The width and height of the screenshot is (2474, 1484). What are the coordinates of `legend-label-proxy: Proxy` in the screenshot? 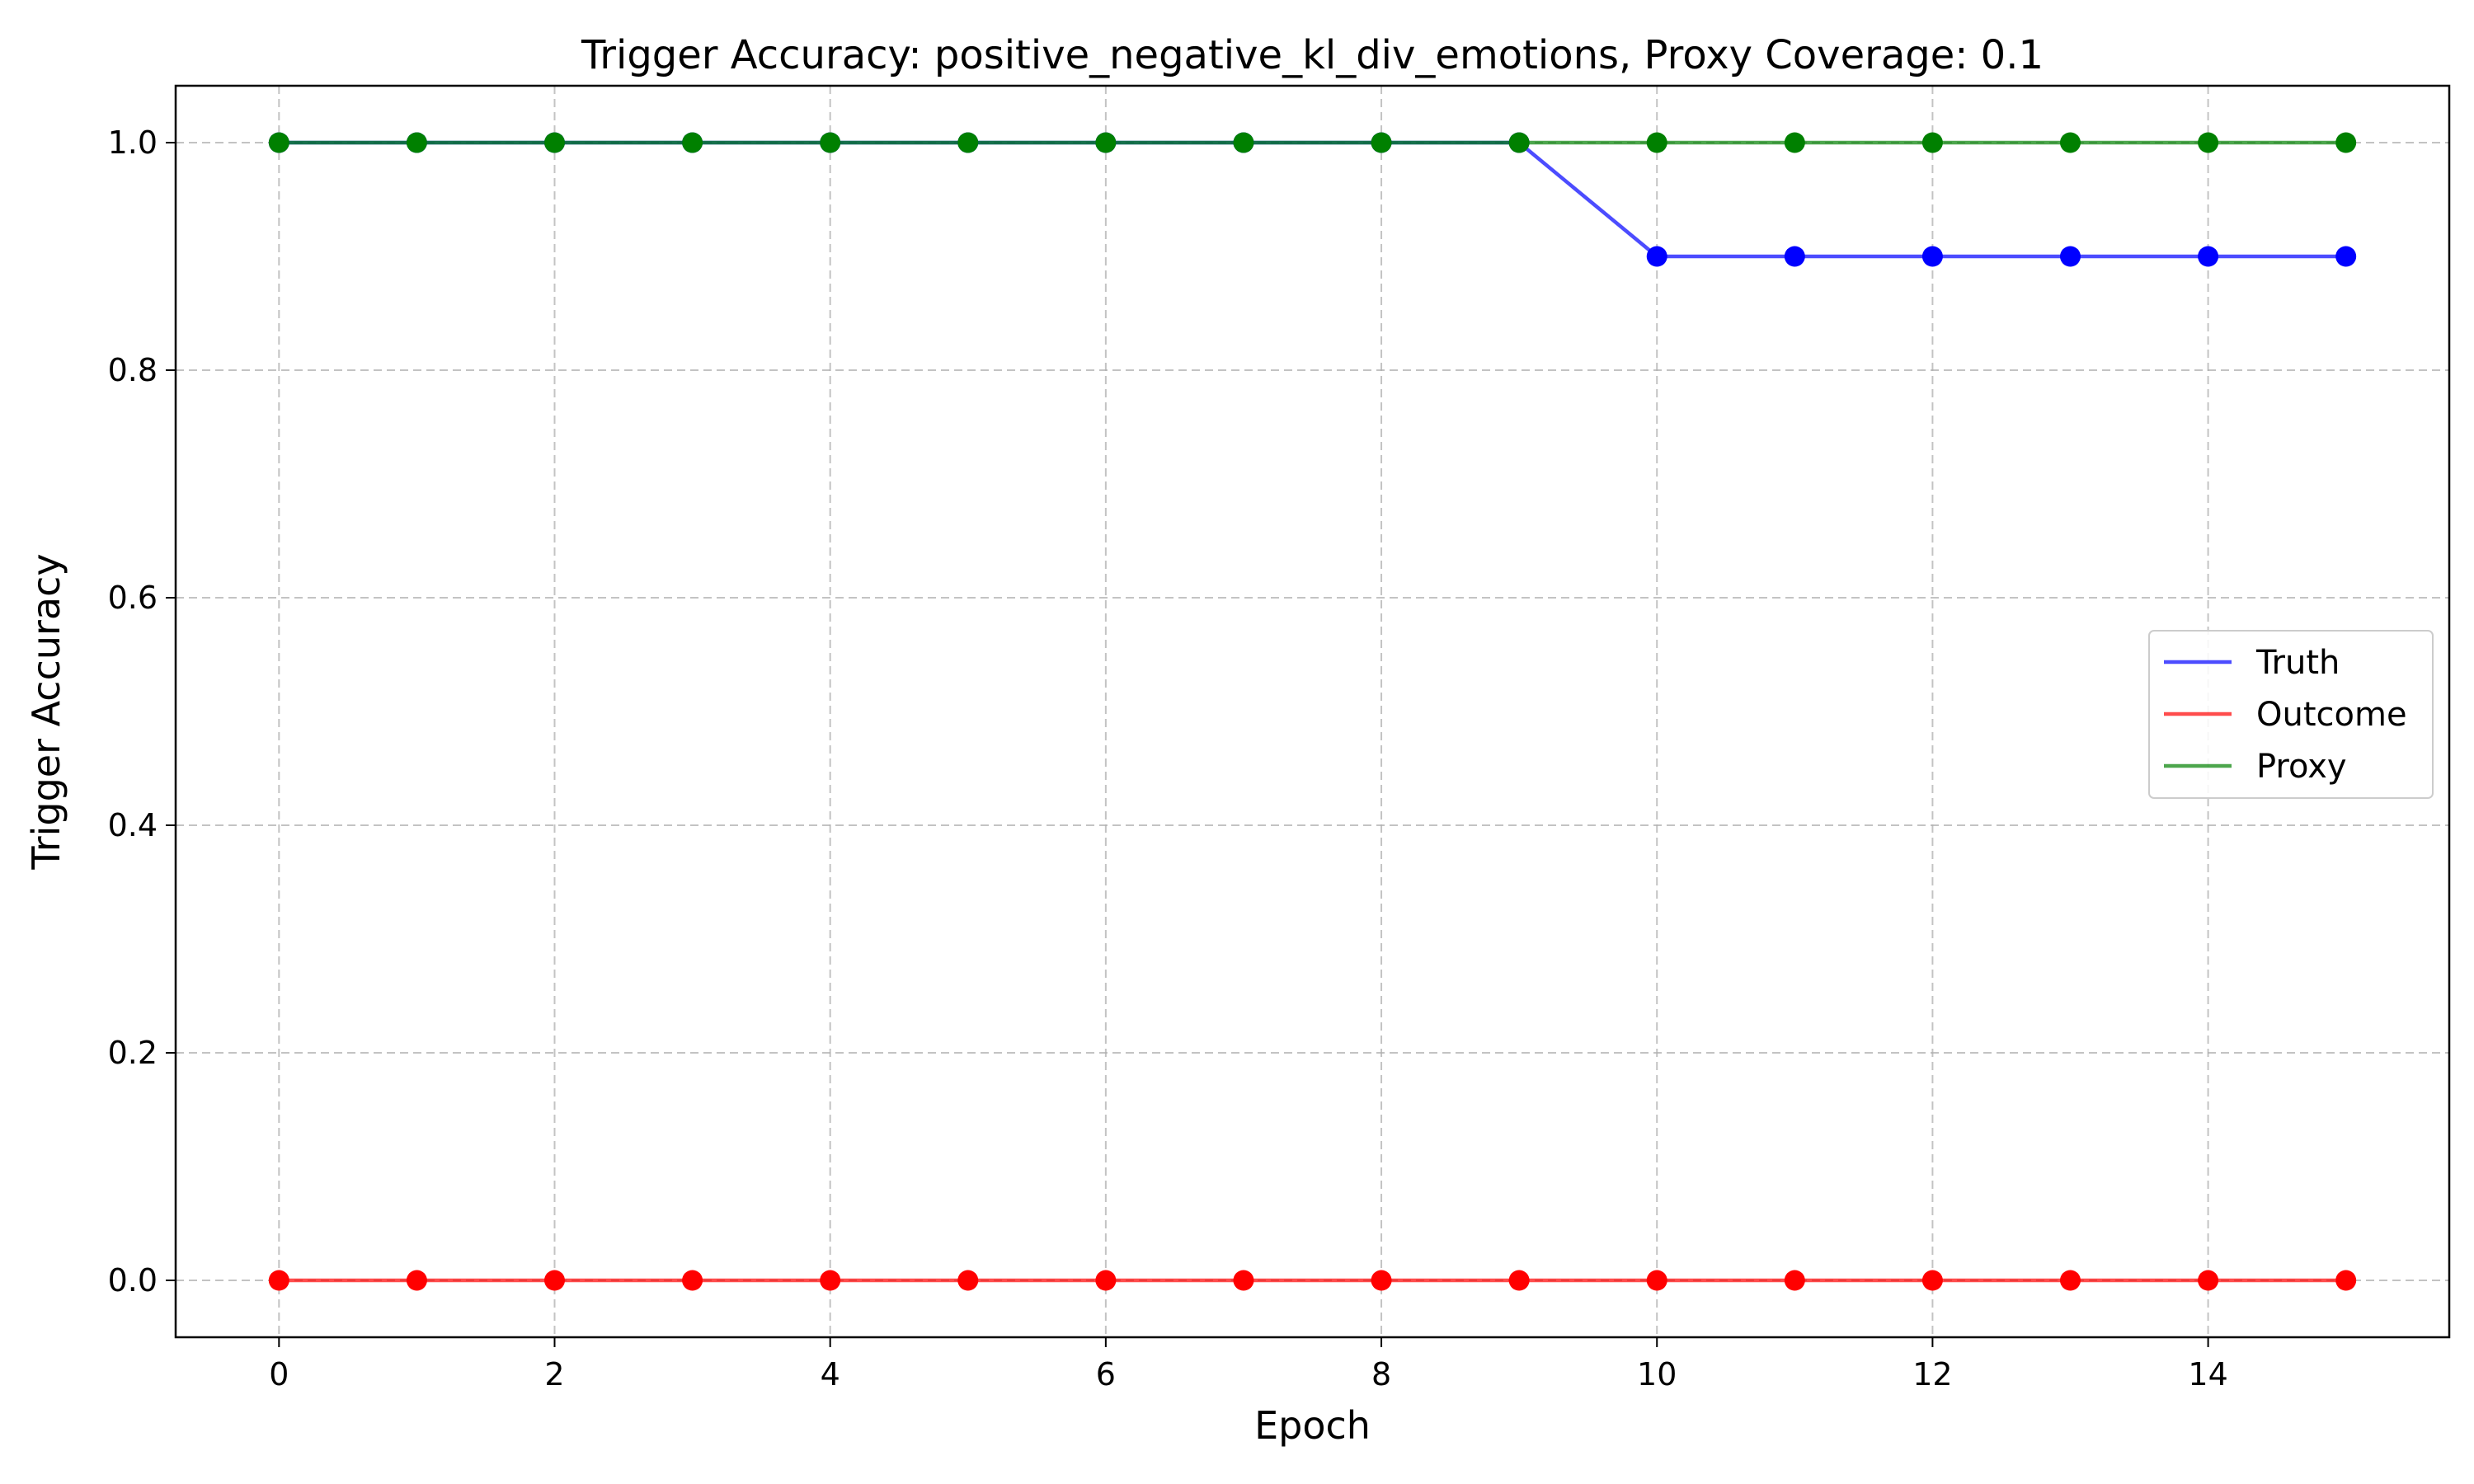 It's located at (2301, 767).